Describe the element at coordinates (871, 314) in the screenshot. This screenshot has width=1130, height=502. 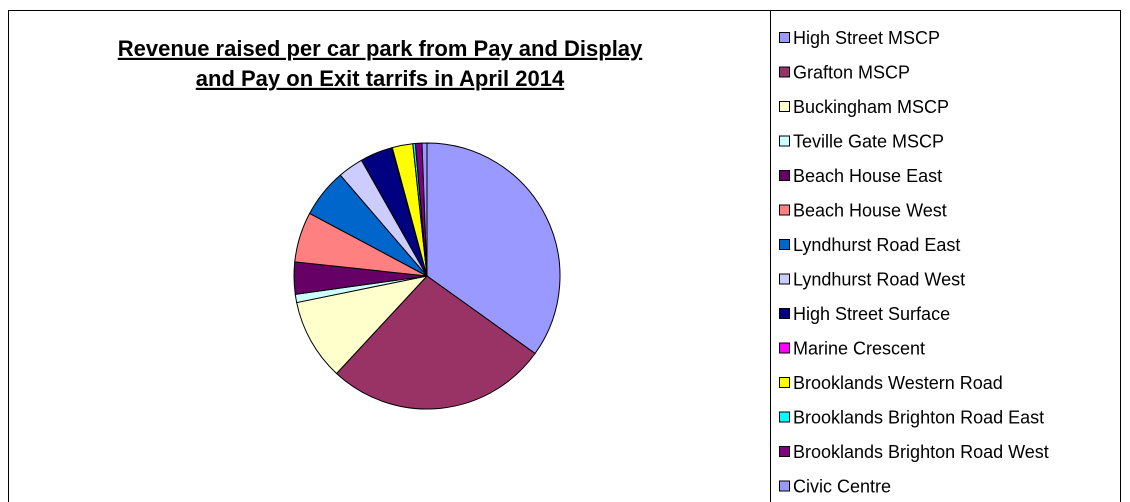
I see `legend-label: High Street Surface` at that location.